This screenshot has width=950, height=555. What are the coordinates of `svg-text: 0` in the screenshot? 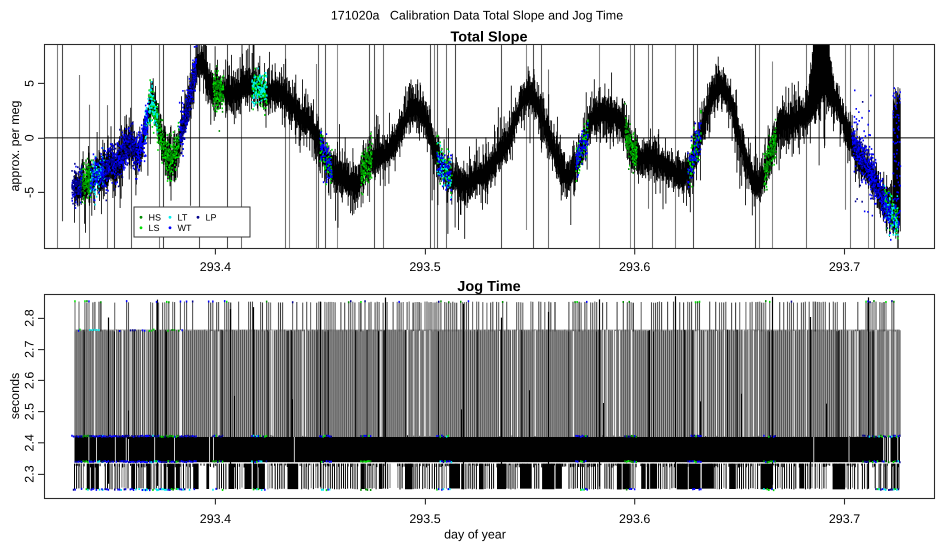 It's located at (30, 137).